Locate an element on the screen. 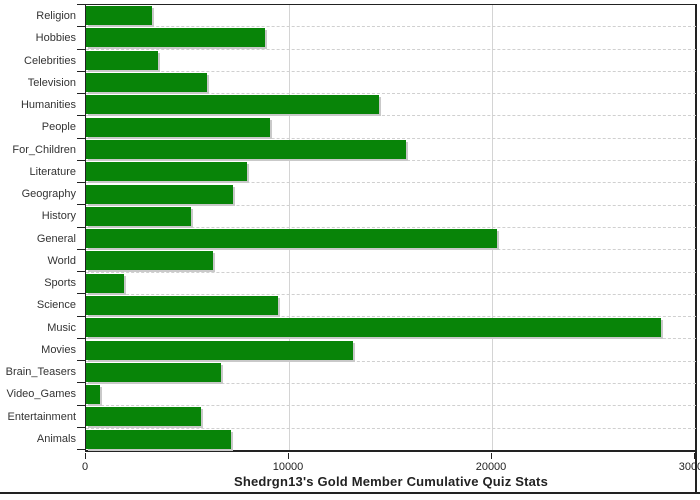 The width and height of the screenshot is (700, 500). y-tick-label: Animals is located at coordinates (56, 438).